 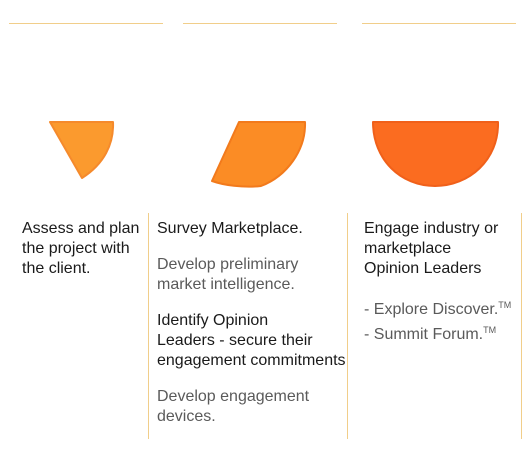 I want to click on bullet-text: - Summit Forum., so click(x=424, y=334).